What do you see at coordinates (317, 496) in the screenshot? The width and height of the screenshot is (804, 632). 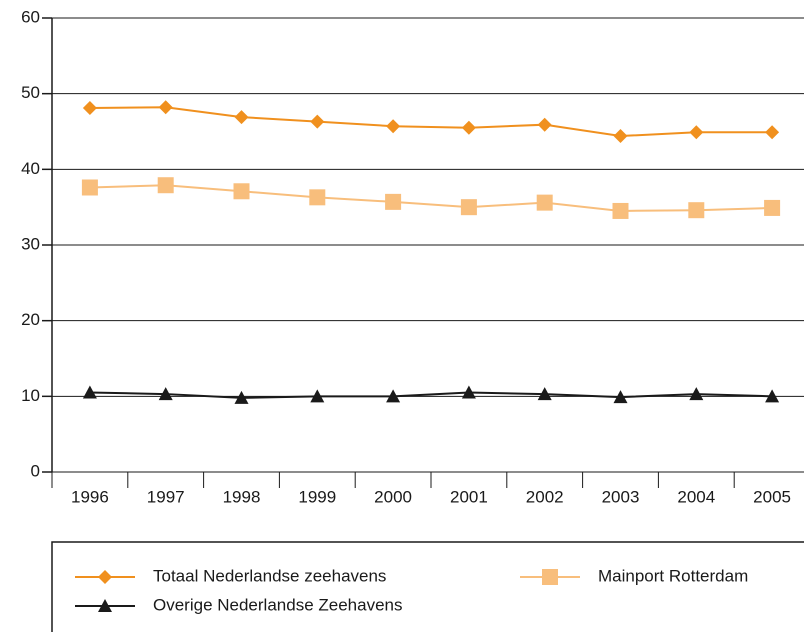 I see `x-tick-label: 1999` at bounding box center [317, 496].